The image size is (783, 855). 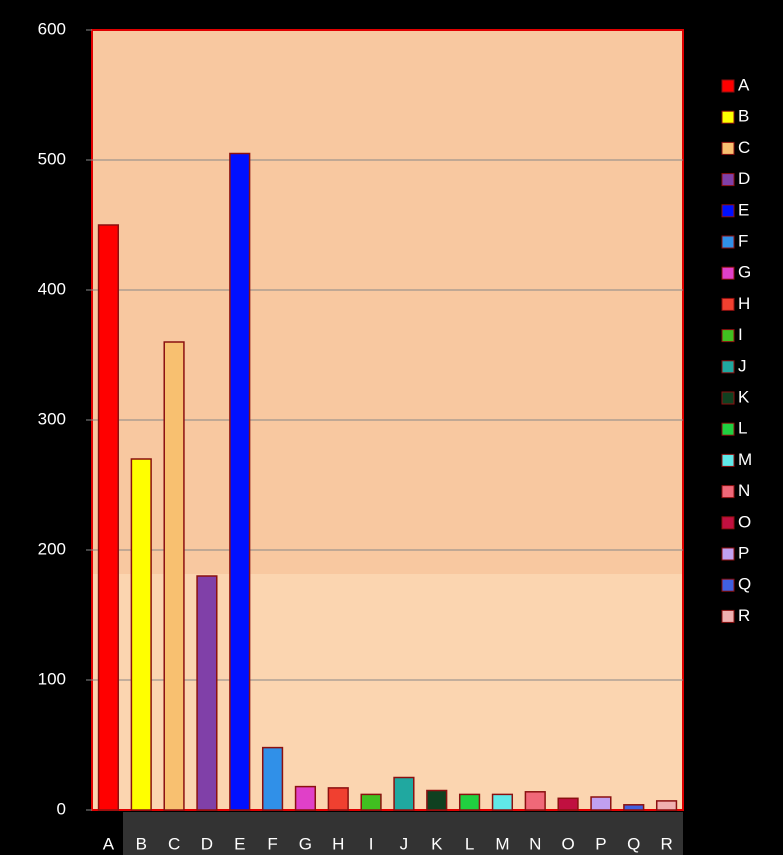 What do you see at coordinates (744, 396) in the screenshot?
I see `legend-label: K` at bounding box center [744, 396].